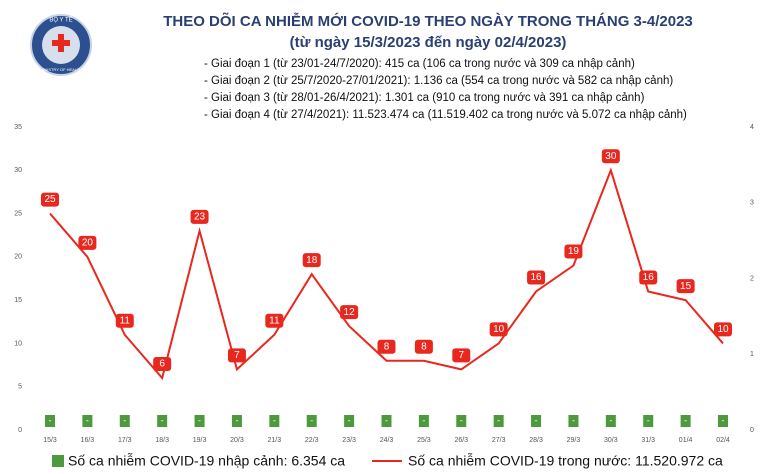  Describe the element at coordinates (200, 440) in the screenshot. I see `x-tick-label: 19/3` at that location.